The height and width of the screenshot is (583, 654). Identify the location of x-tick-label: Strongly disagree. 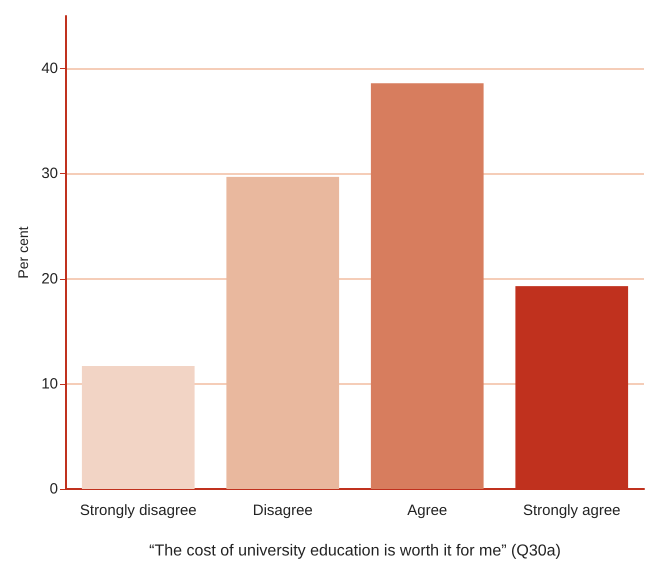
(138, 510).